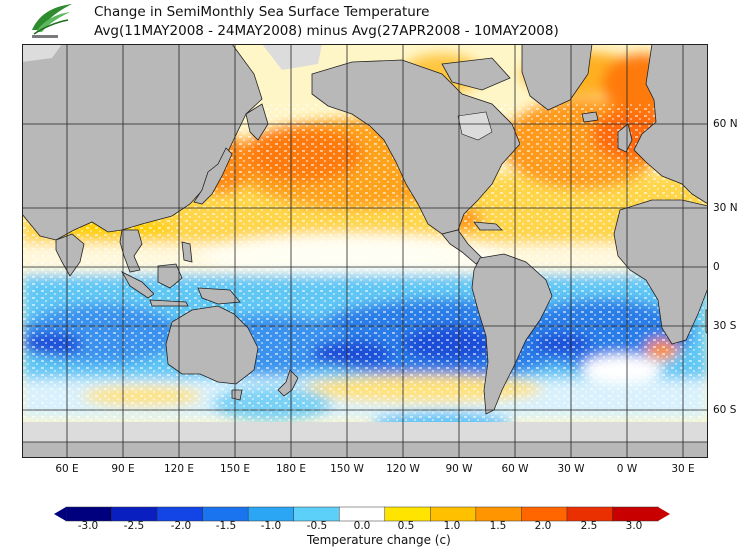 The image size is (755, 560). What do you see at coordinates (131, 251) in the screenshot?
I see `landmass-indochina` at bounding box center [131, 251].